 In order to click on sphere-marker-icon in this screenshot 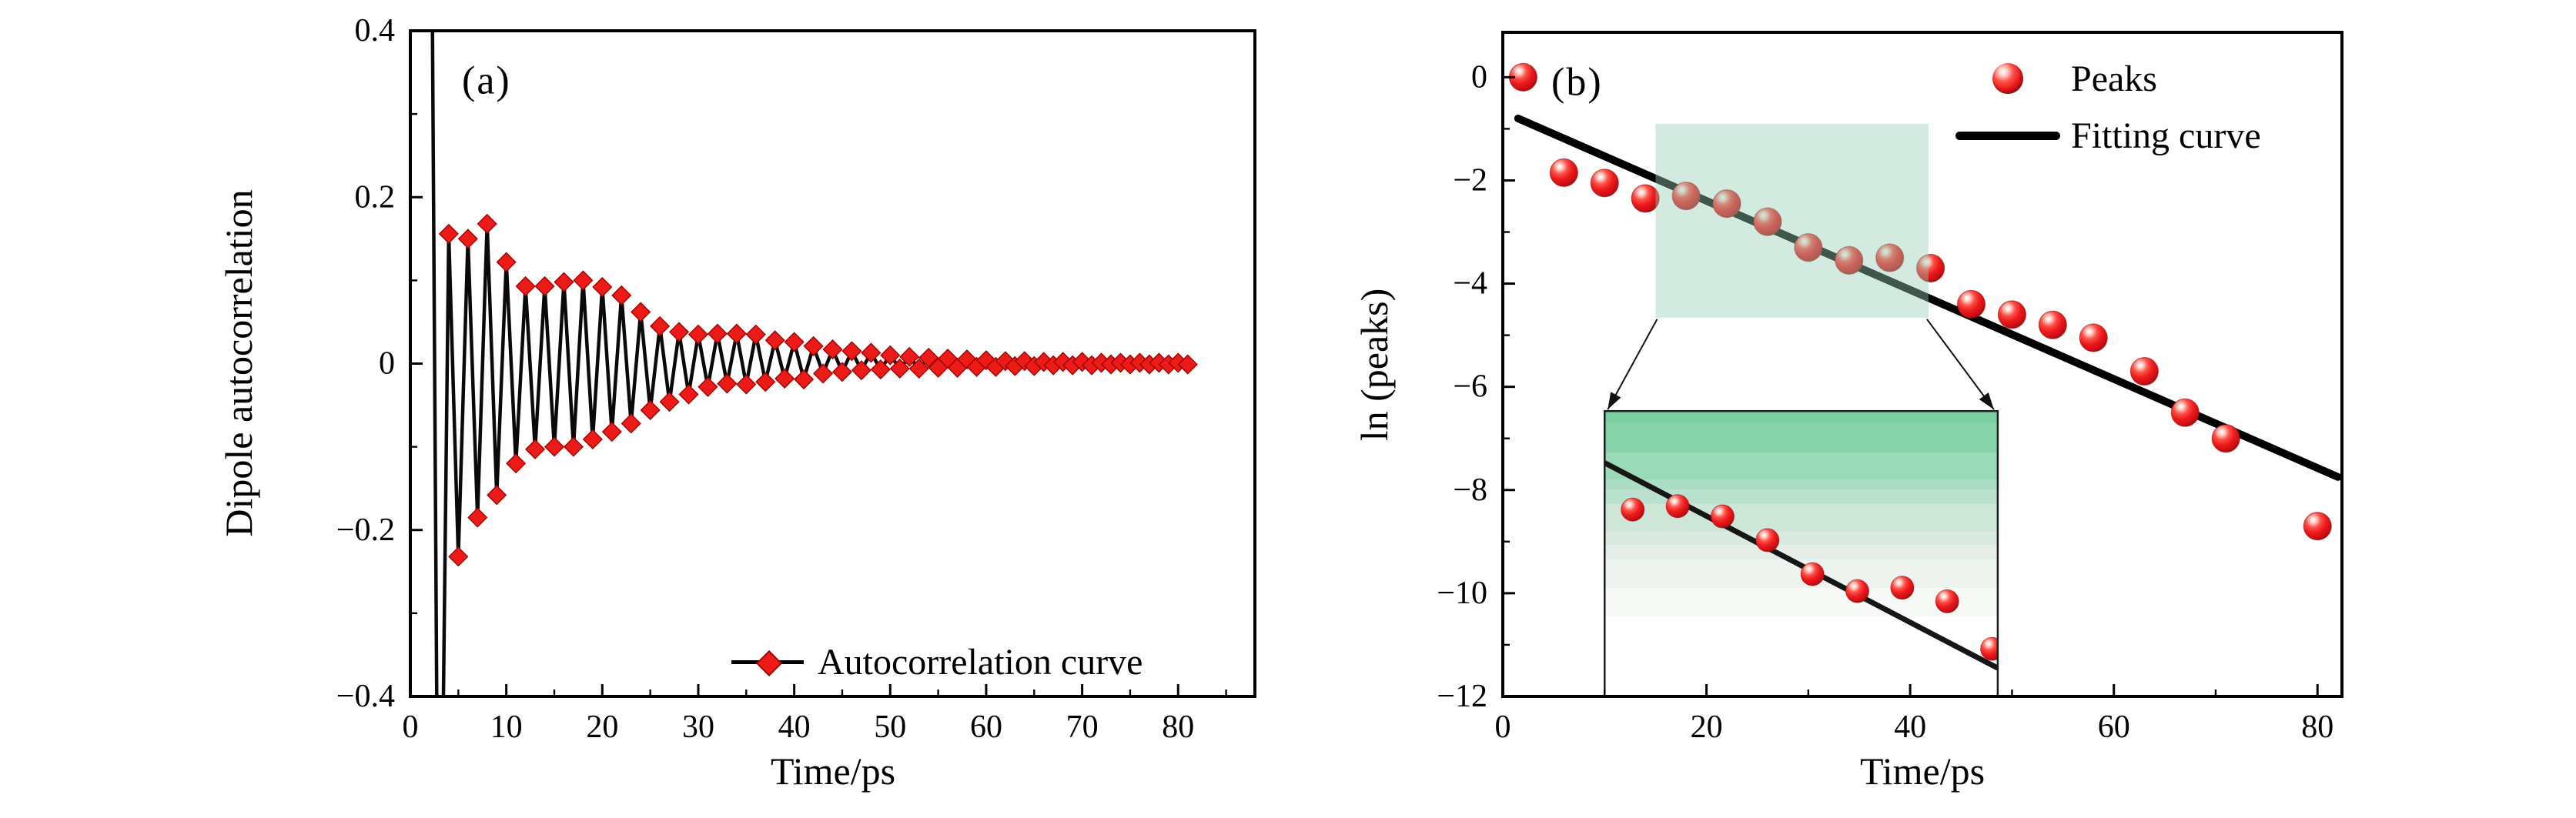, I will do `click(2008, 78)`.